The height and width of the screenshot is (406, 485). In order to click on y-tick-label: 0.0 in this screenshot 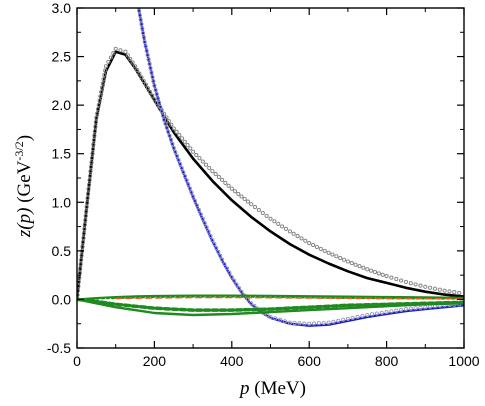, I will do `click(62, 299)`.